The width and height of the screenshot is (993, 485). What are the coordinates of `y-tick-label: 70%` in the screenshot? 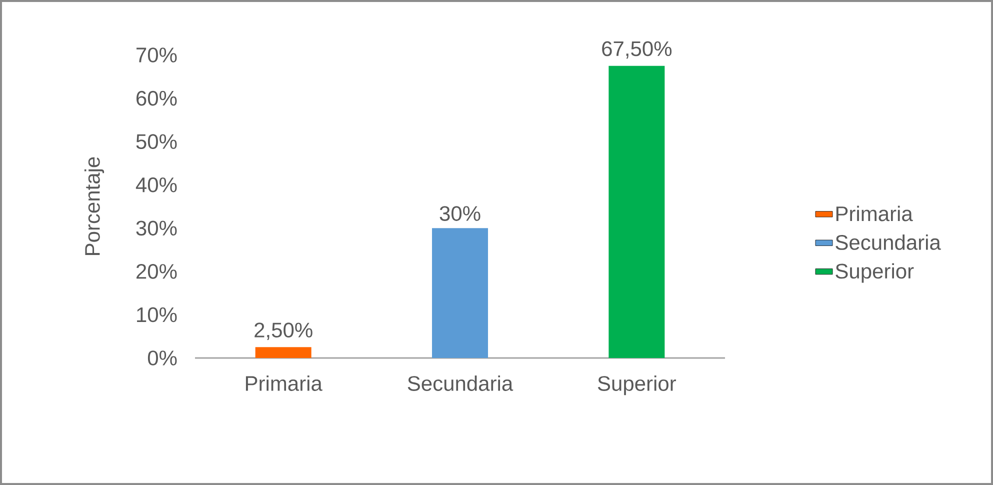 It's located at (156, 55).